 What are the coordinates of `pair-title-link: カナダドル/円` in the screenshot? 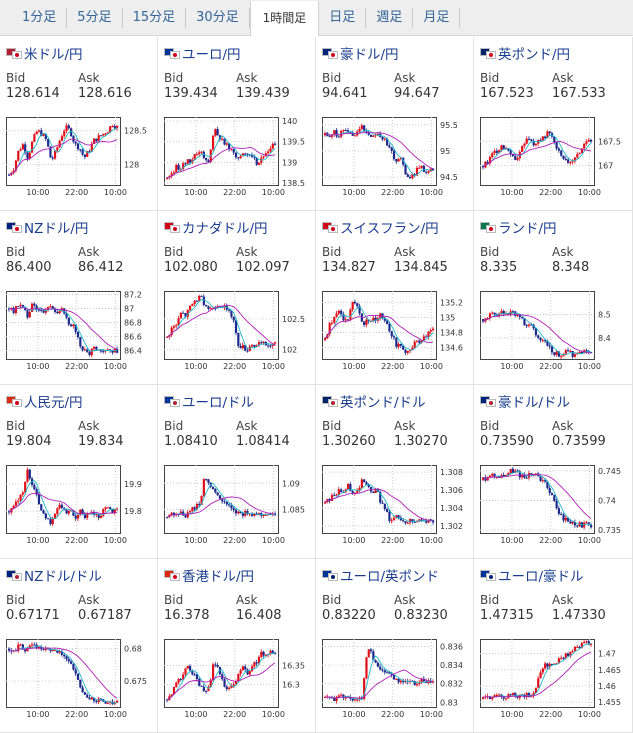 It's located at (216, 227).